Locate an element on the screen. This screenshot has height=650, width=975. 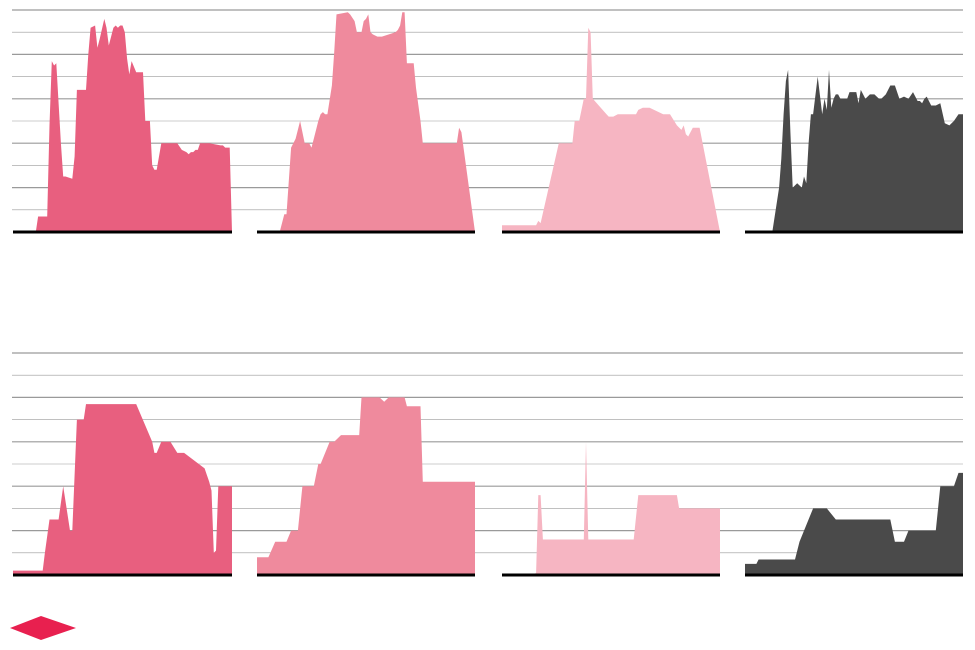
area-series-row1-panel3 is located at coordinates (611, 129).